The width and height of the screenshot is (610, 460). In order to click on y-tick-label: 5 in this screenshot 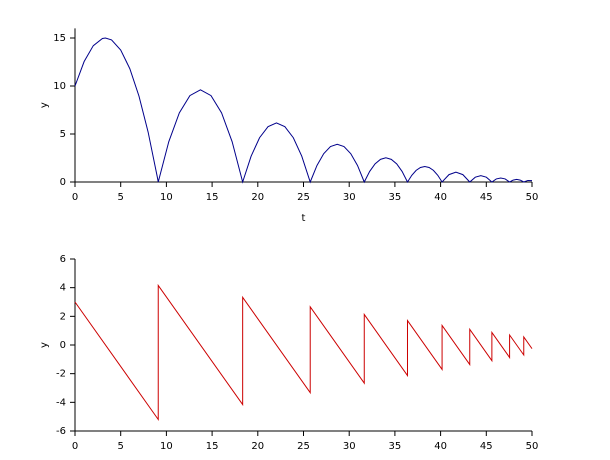, I will do `click(63, 134)`.